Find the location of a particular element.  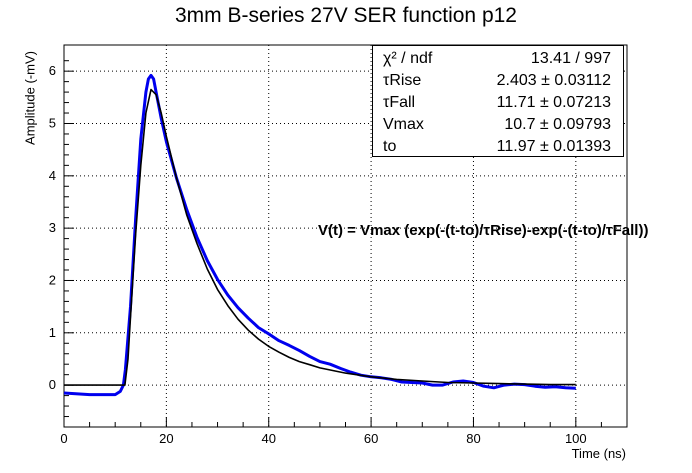

y-tick-label: 6 is located at coordinates (52, 70).